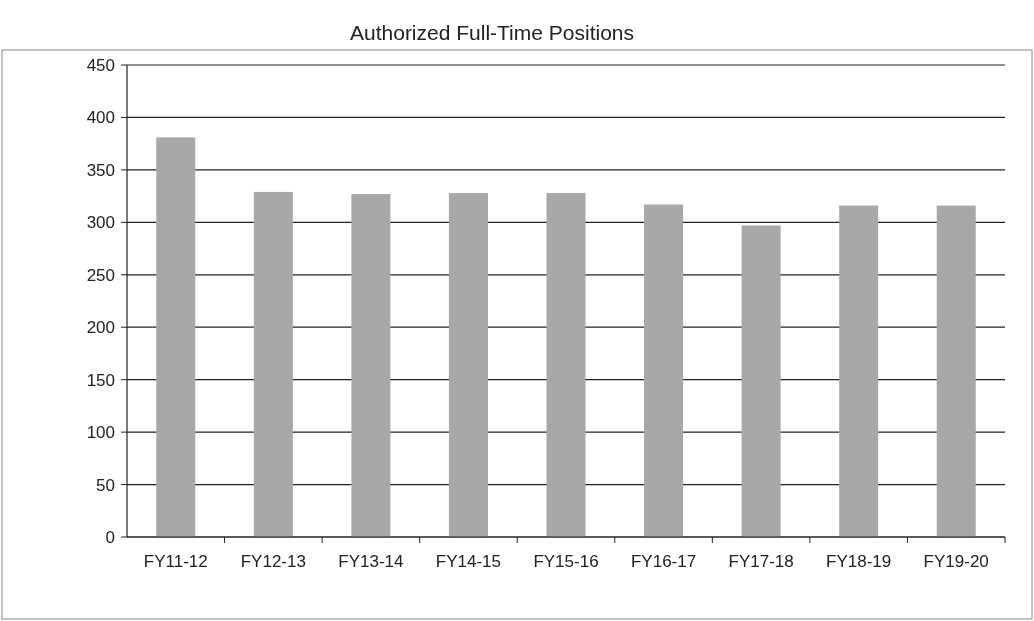  I want to click on x-tick-label: FY18-19, so click(859, 561).